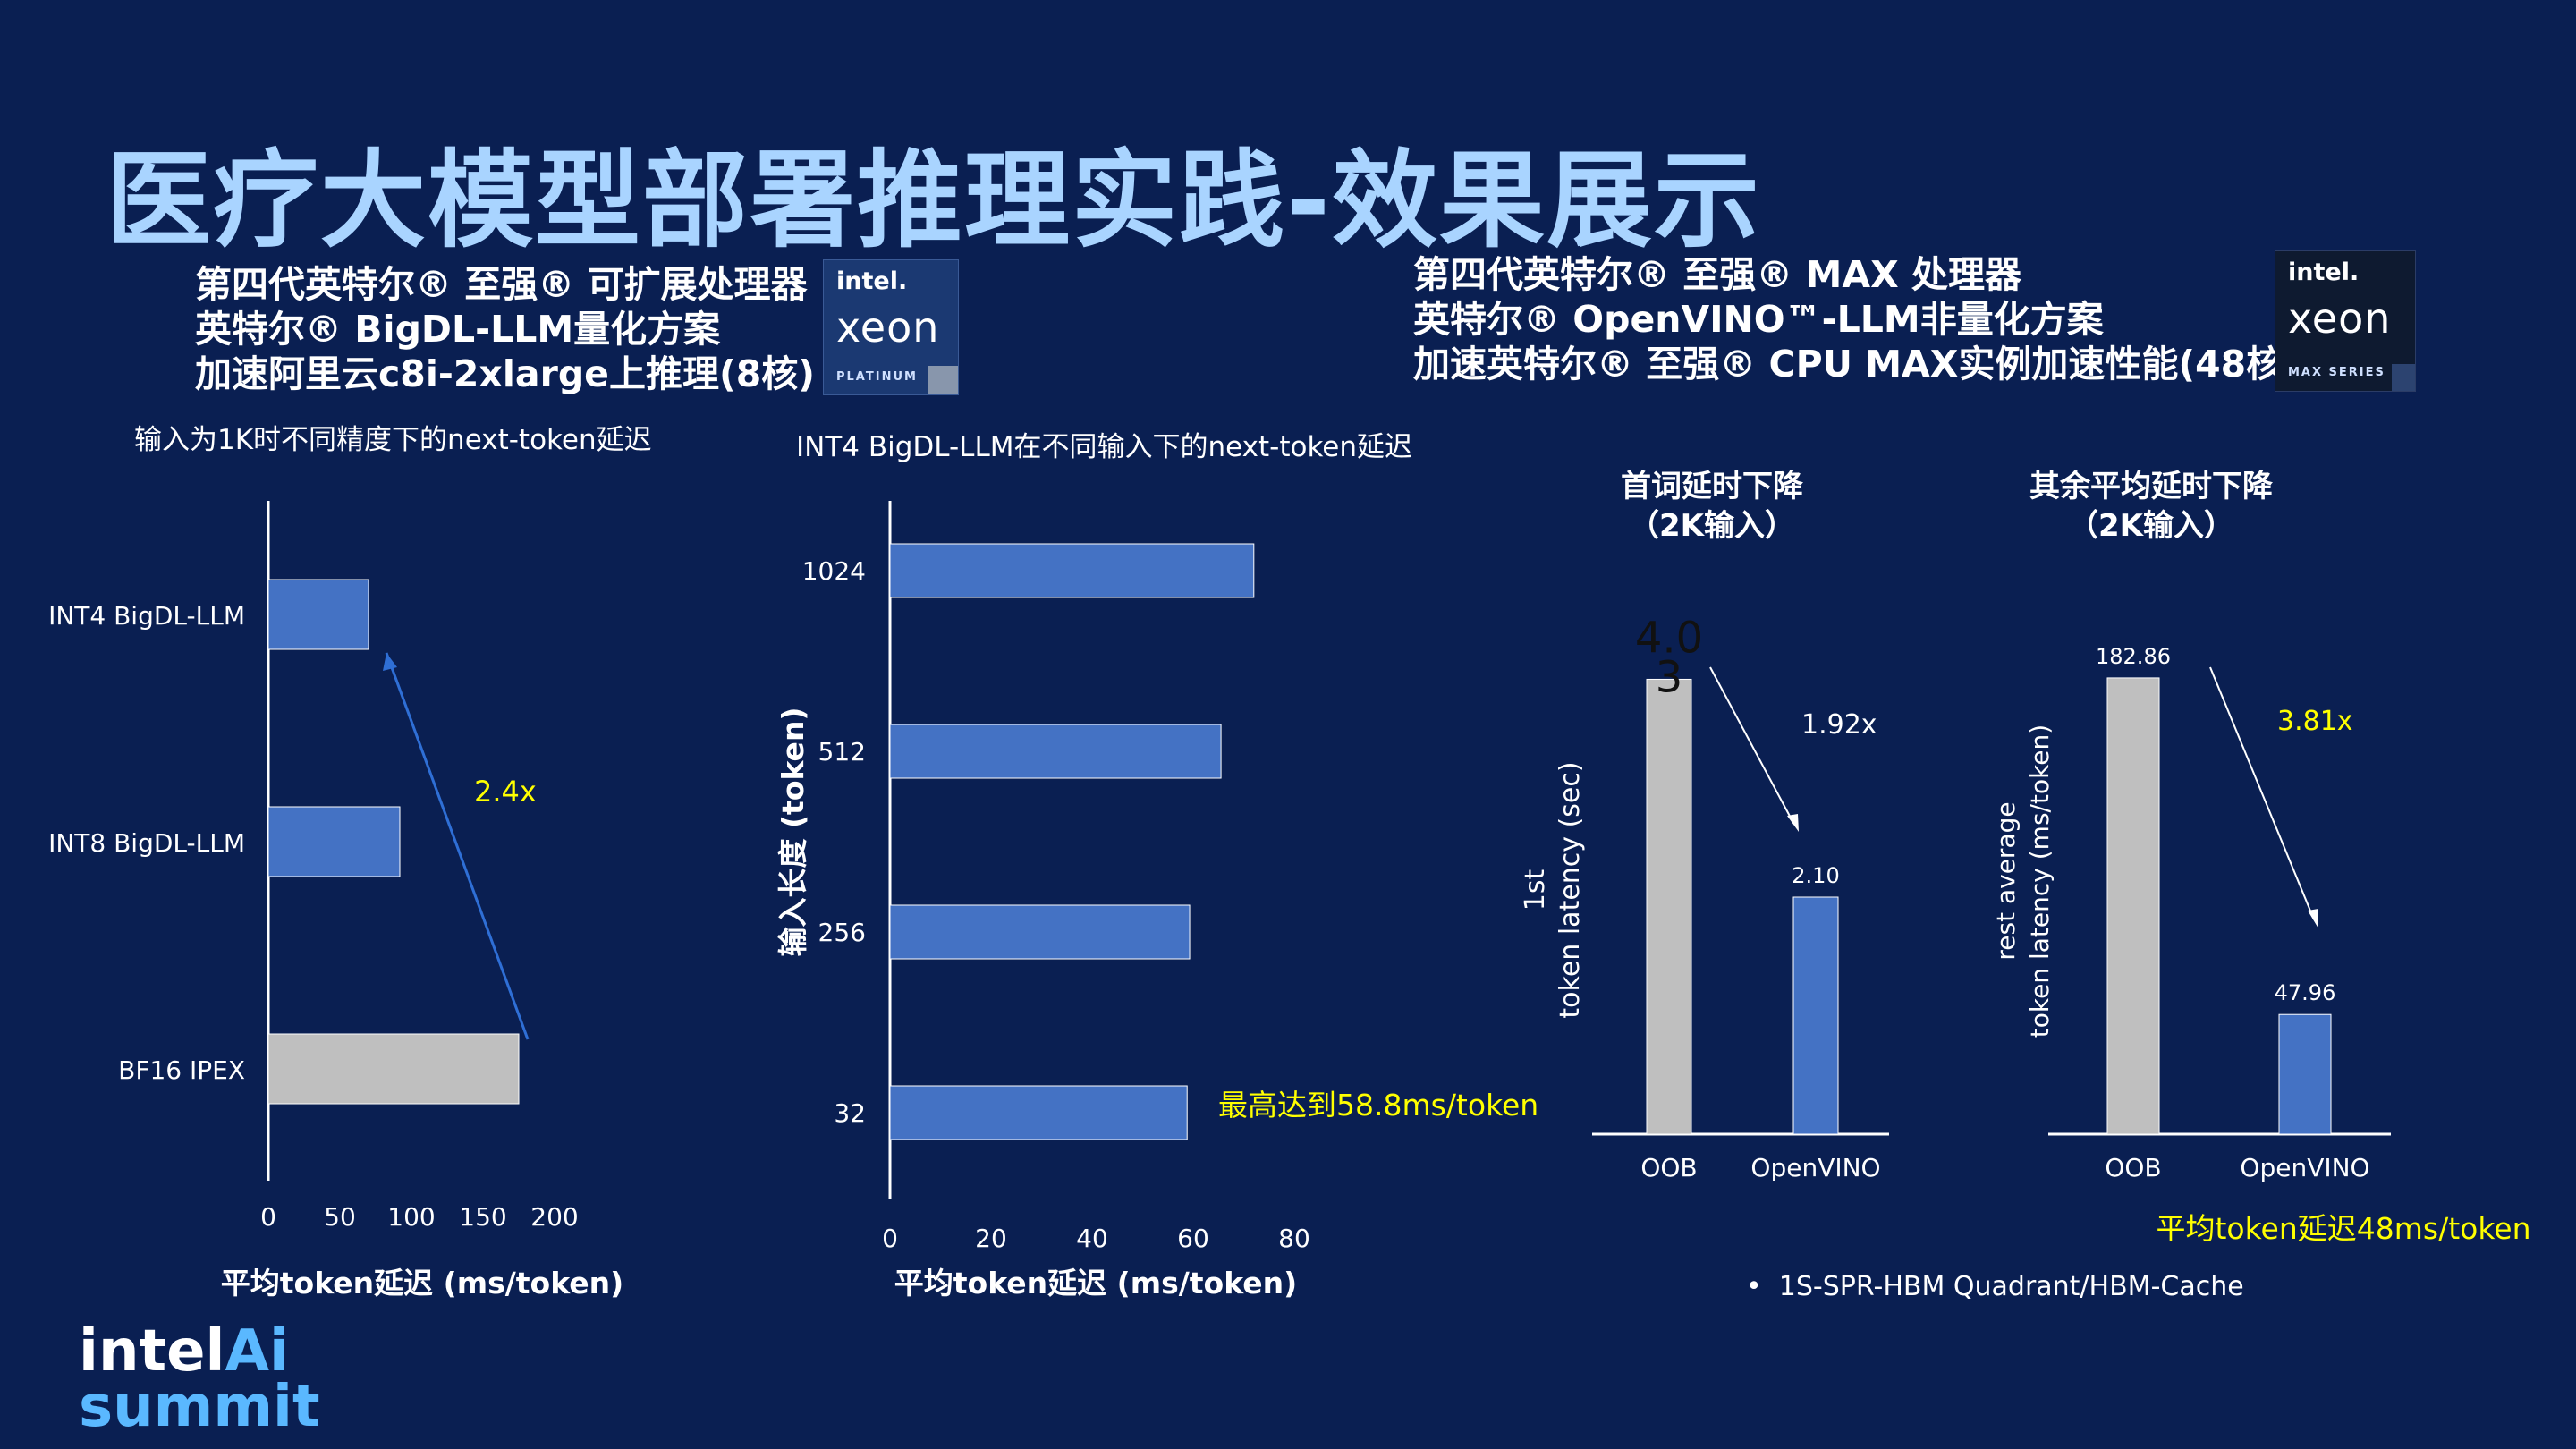  What do you see at coordinates (1758, 319) in the screenshot?
I see `right-header-line-2: 英特尔® OpenVINO™-LLM非量化方案` at bounding box center [1758, 319].